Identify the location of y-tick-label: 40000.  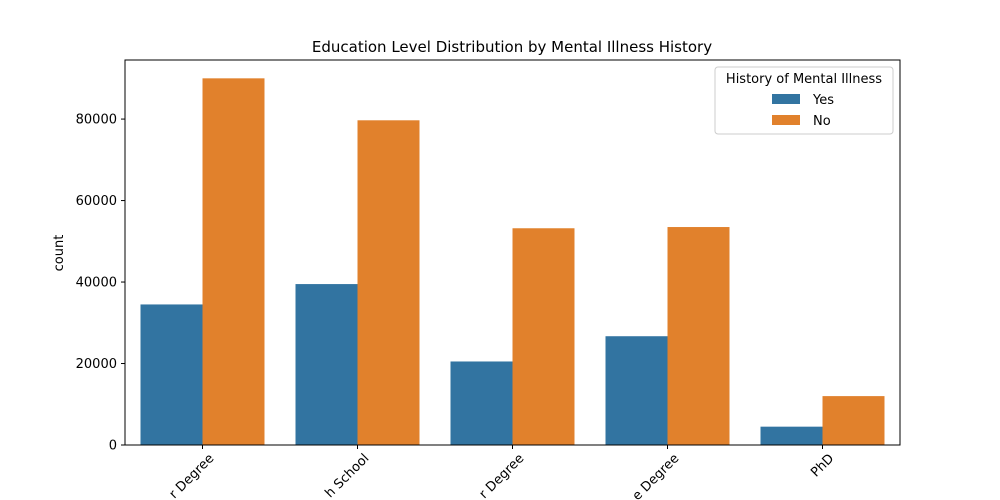
(96, 283).